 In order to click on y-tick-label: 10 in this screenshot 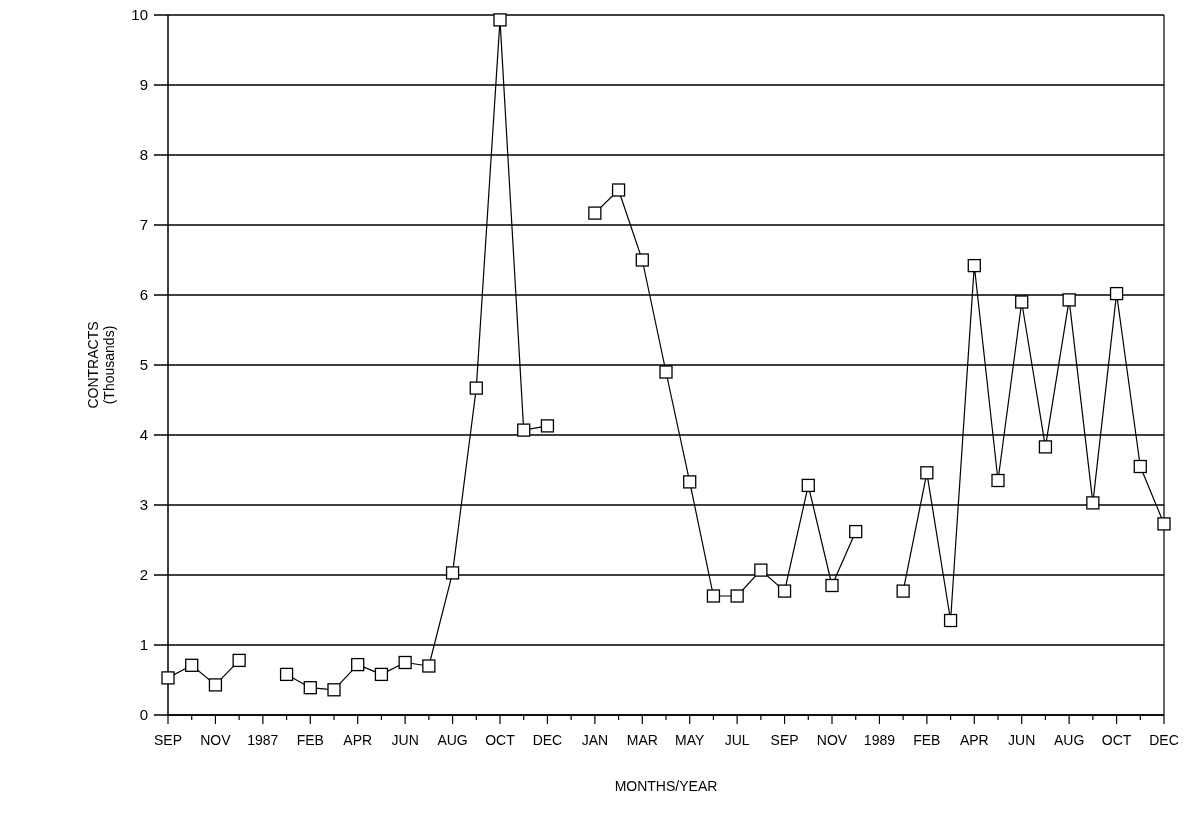, I will do `click(139, 15)`.